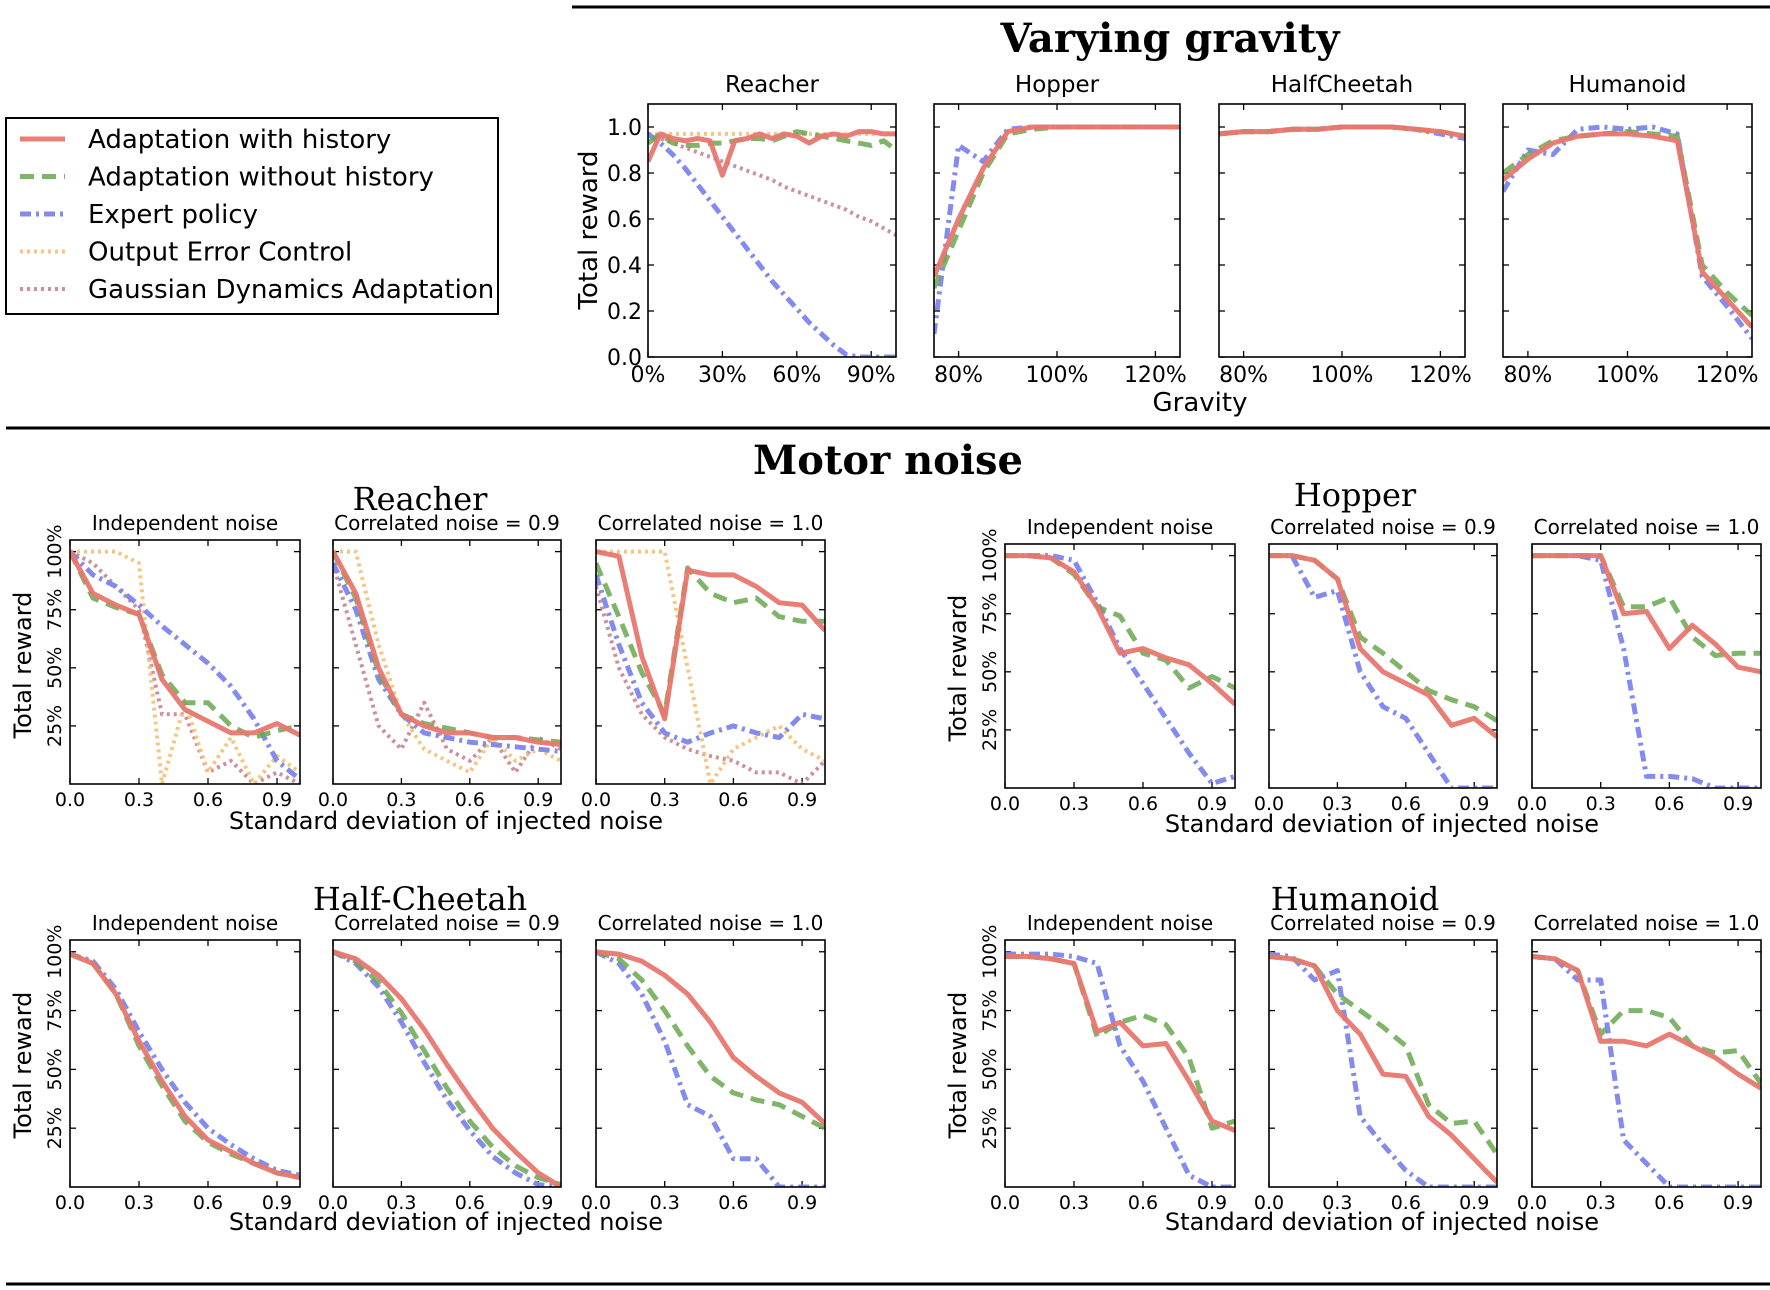 The height and width of the screenshot is (1290, 1770). I want to click on panel-varying-gravity-reacher-ytick-label: 0.2, so click(624, 312).